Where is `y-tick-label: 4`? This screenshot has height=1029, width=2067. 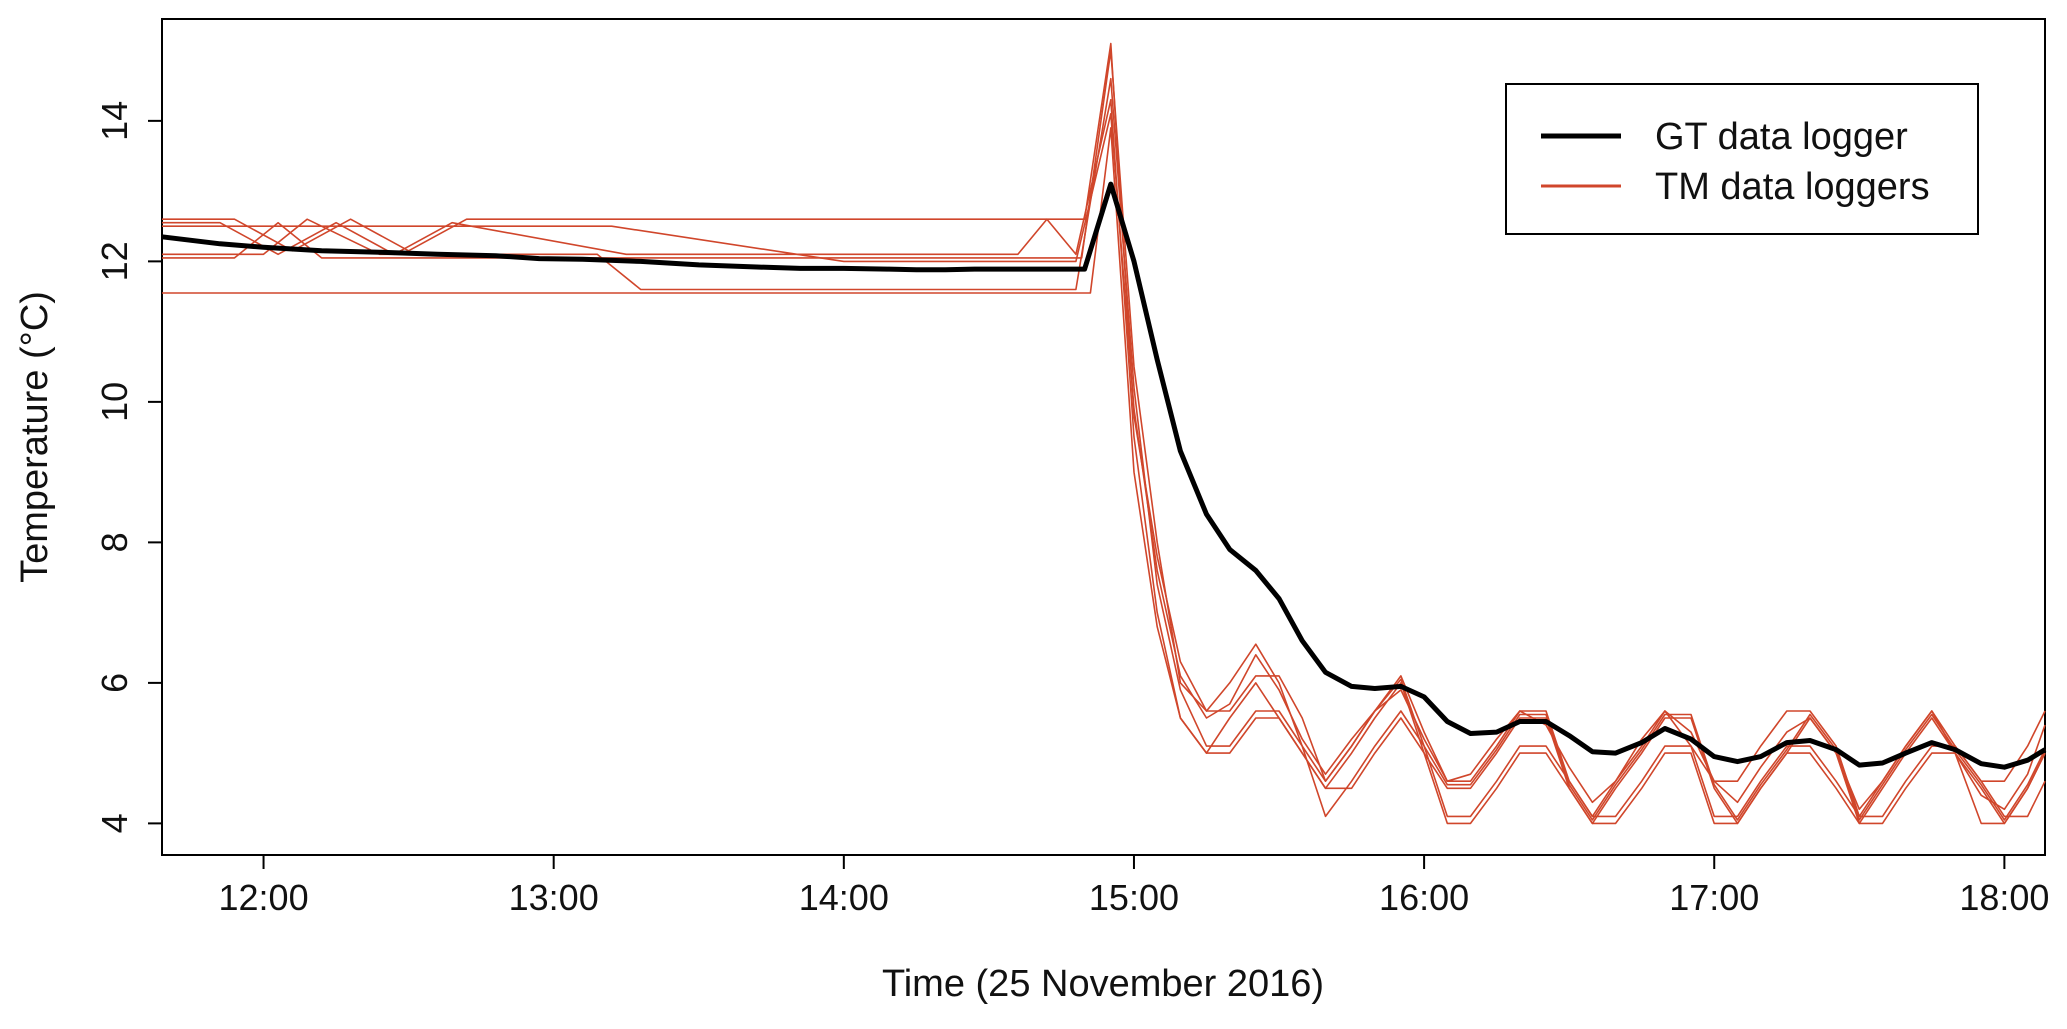 y-tick-label: 4 is located at coordinates (114, 823).